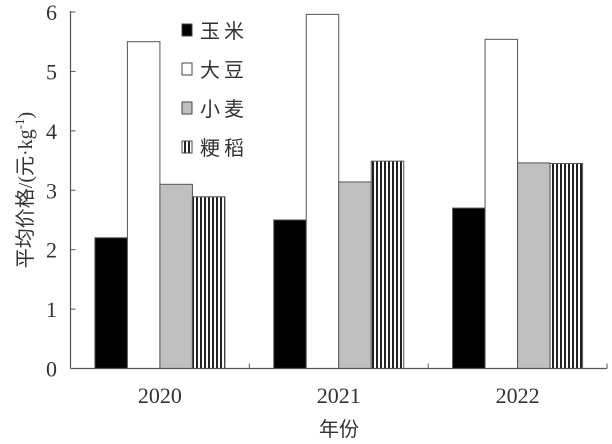 The height and width of the screenshot is (444, 612). Describe the element at coordinates (51, 250) in the screenshot. I see `y-tick-label: 2` at that location.